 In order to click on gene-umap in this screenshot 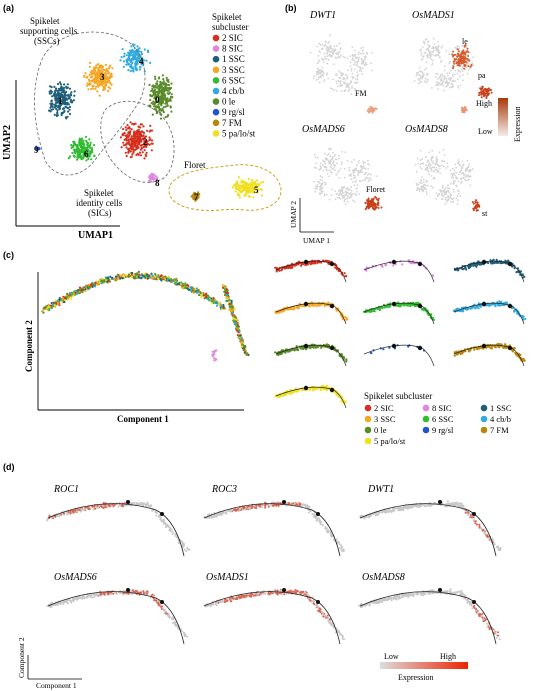, I will do `click(343, 74)`.